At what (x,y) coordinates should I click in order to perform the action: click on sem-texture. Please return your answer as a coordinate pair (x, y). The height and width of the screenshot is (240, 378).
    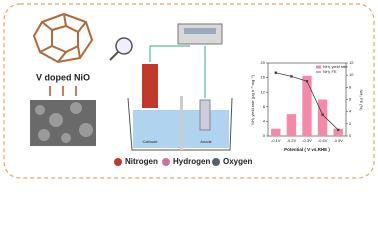
    Looking at the image, I should click on (64, 122).